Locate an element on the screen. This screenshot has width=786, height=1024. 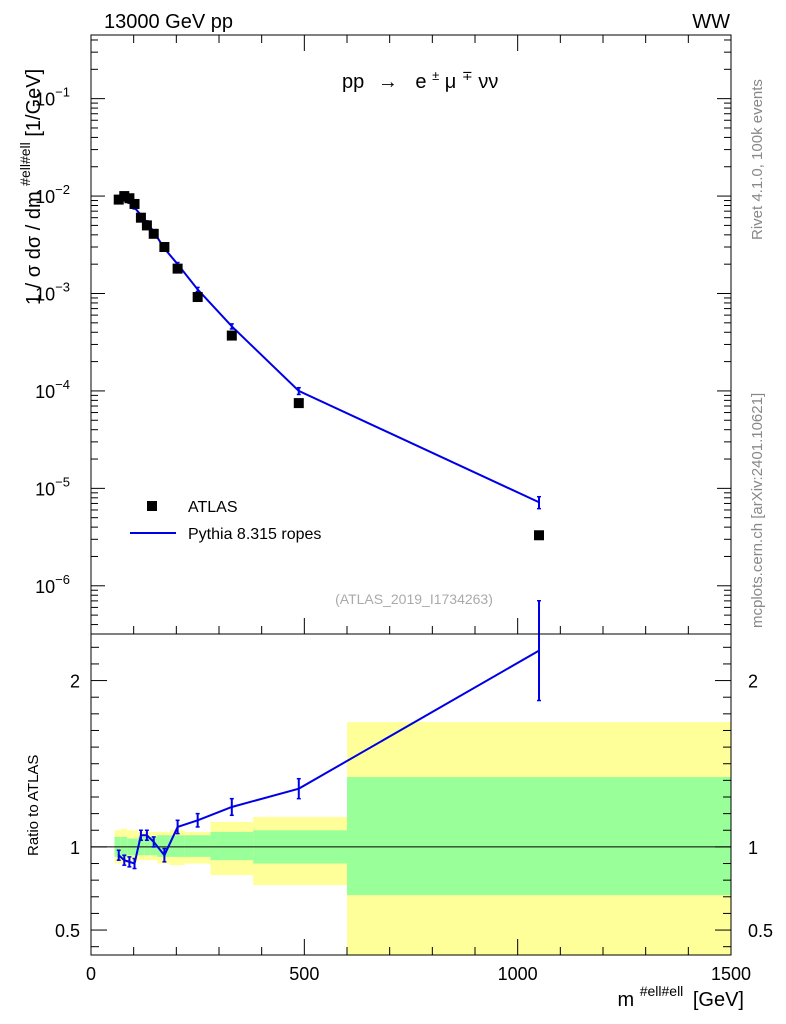
rivet-label: Rivet 4.1.0, 100k events is located at coordinates (757, 159).